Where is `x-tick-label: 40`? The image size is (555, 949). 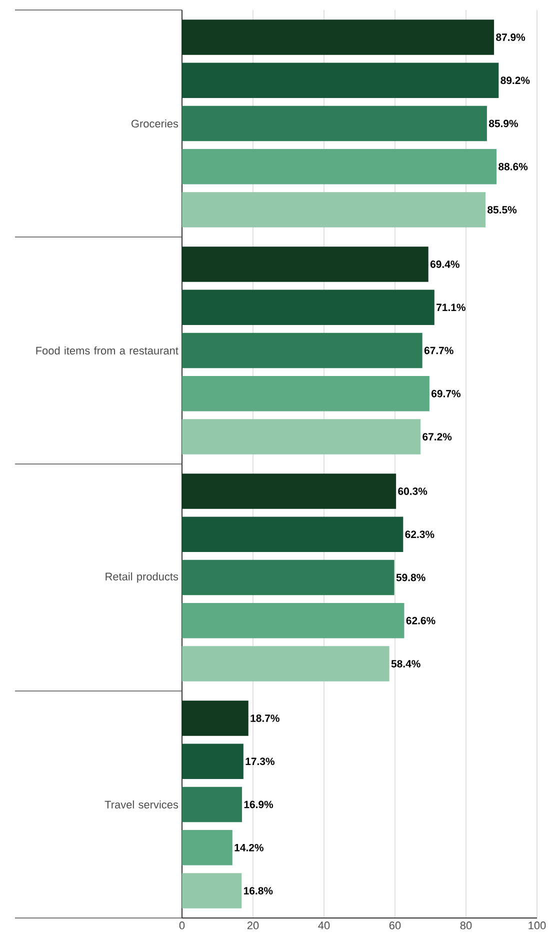
x-tick-label: 40 is located at coordinates (324, 926).